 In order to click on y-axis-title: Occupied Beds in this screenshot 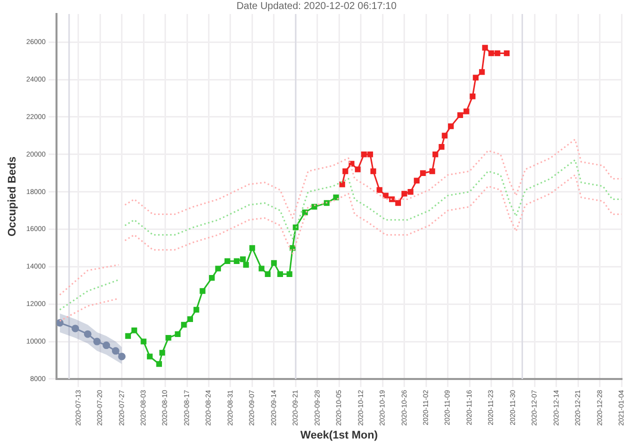, I will do `click(12, 196)`.